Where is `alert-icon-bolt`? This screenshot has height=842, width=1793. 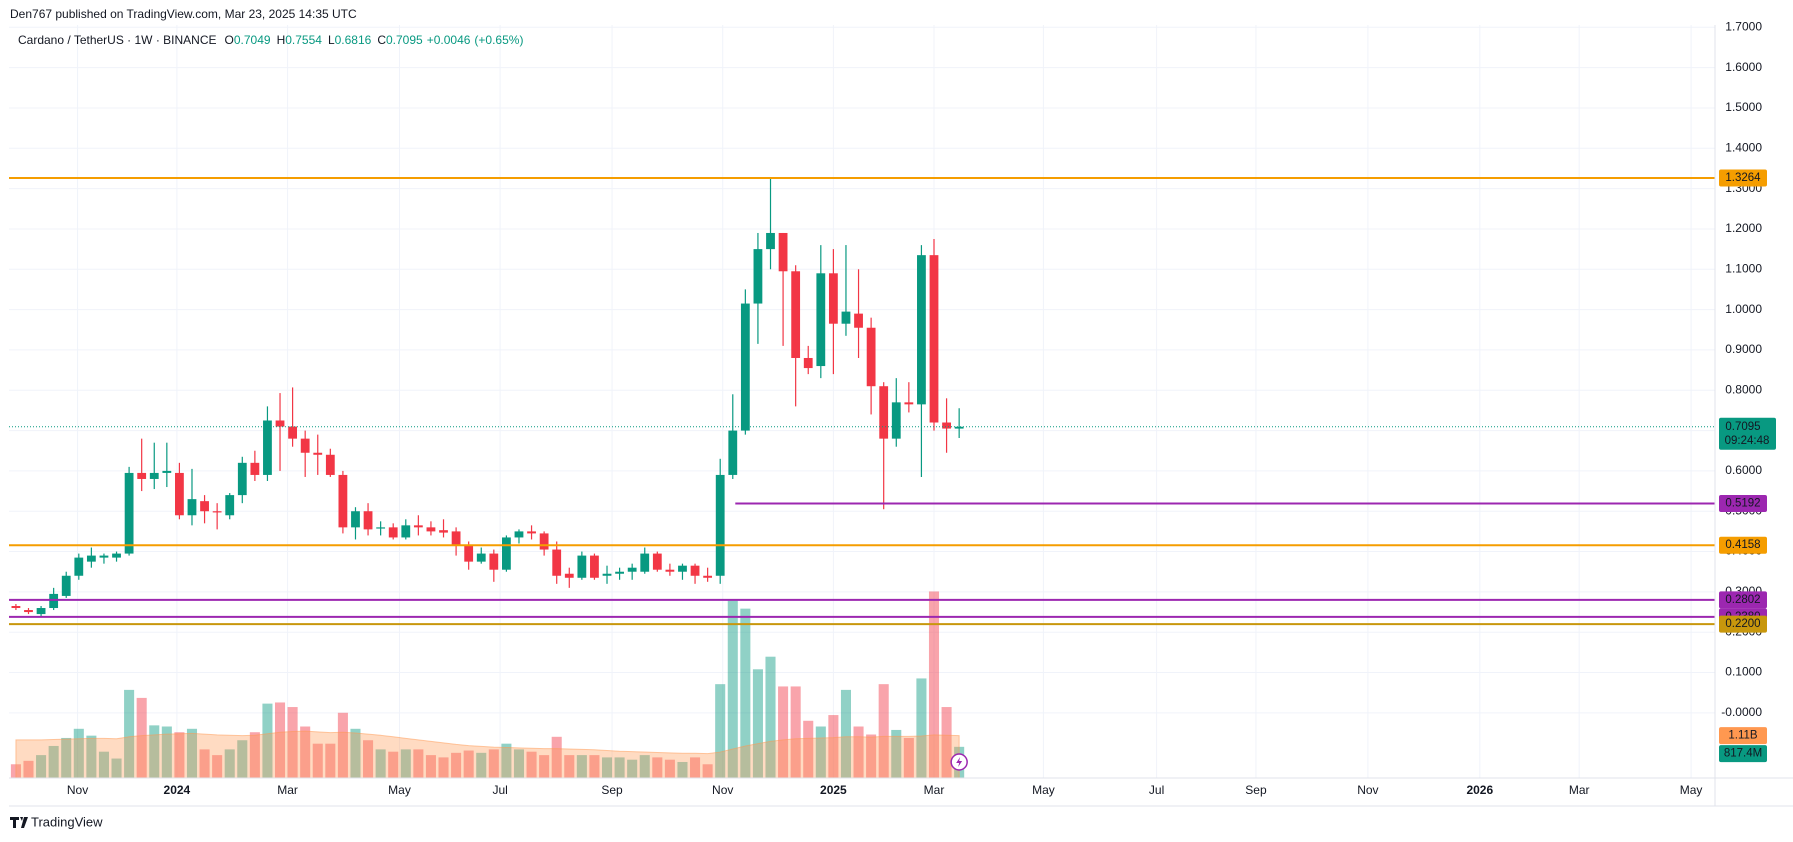 alert-icon-bolt is located at coordinates (959, 762).